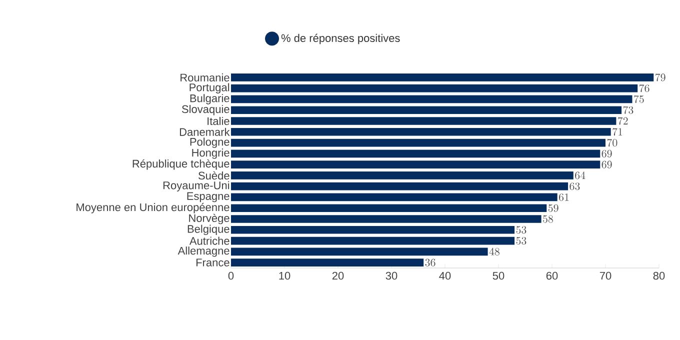 This screenshot has height=340, width=680. What do you see at coordinates (219, 121) in the screenshot?
I see `y-tick-label: Italie` at bounding box center [219, 121].